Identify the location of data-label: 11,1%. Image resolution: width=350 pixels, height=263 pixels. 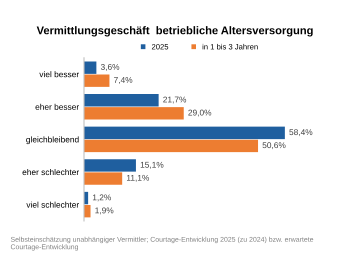
(138, 178).